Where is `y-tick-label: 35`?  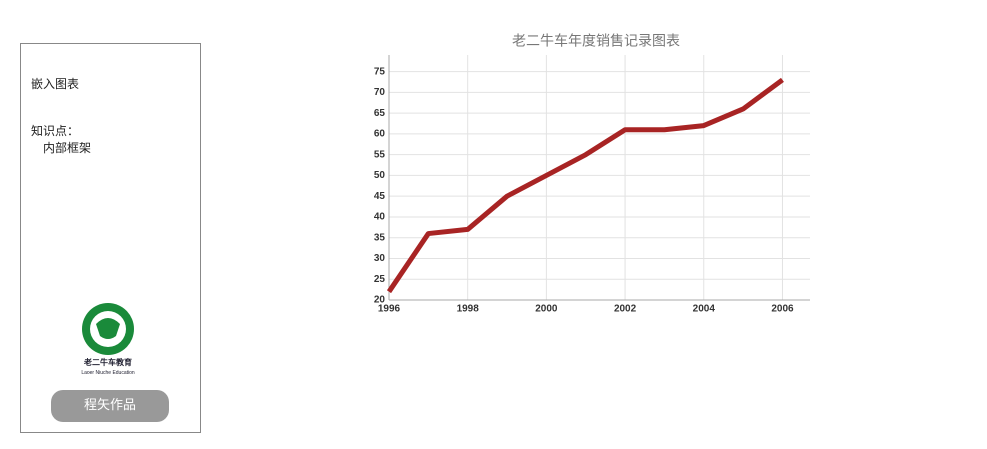 y-tick-label: 35 is located at coordinates (380, 237).